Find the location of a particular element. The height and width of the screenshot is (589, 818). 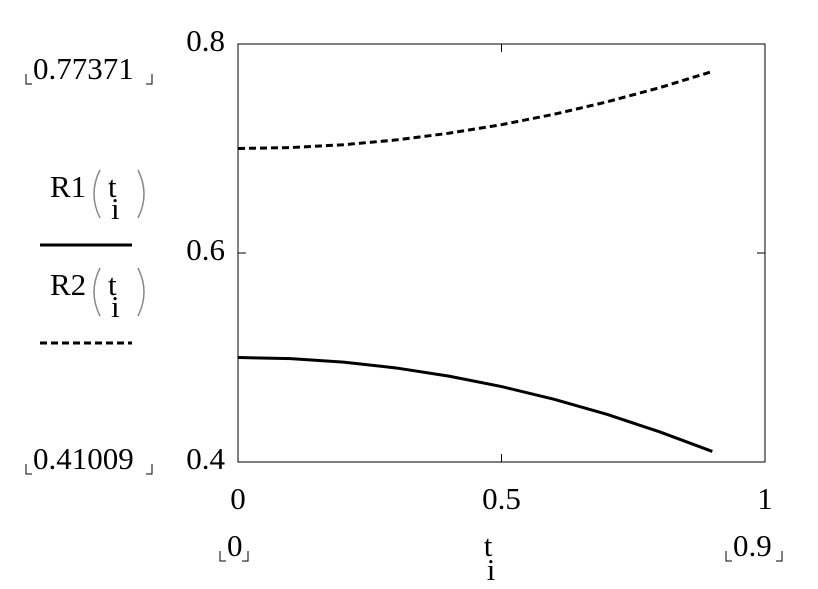

y-tick-label: 0.4 is located at coordinates (205, 458).